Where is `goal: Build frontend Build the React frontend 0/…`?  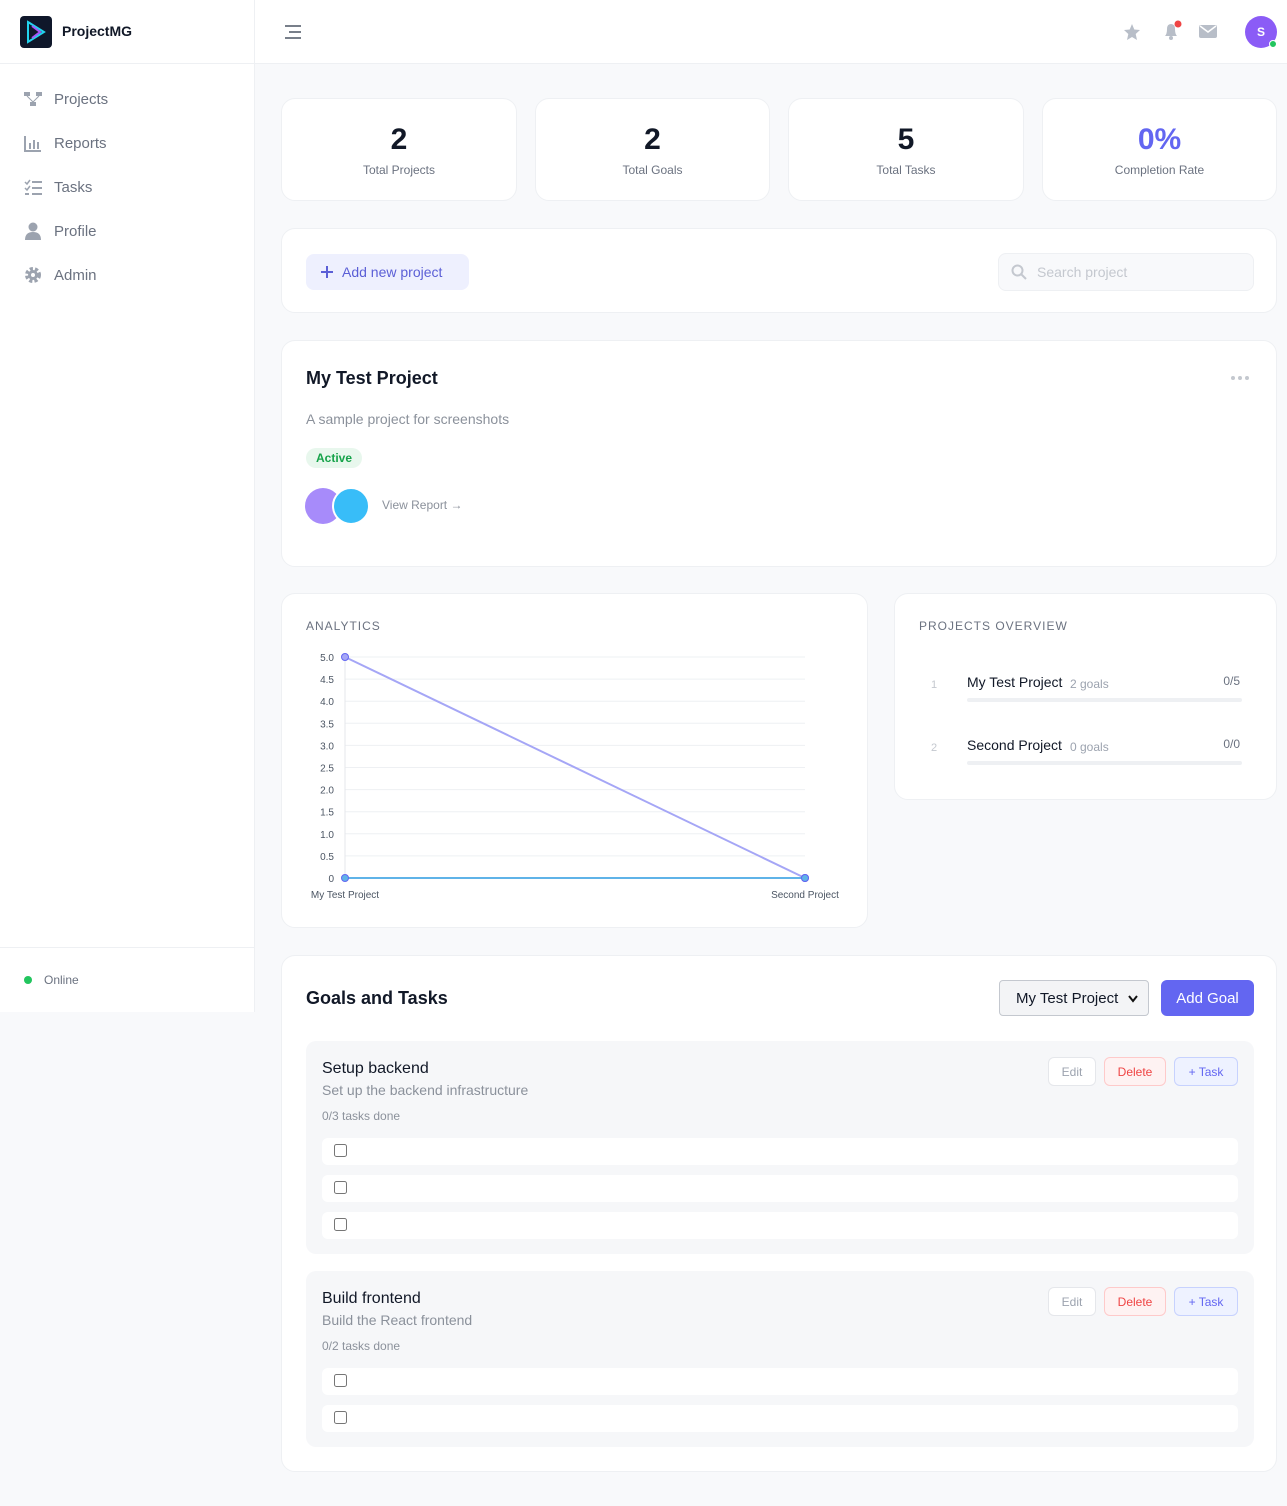
goal: Build frontend Build the React frontend 0/… is located at coordinates (780, 1359).